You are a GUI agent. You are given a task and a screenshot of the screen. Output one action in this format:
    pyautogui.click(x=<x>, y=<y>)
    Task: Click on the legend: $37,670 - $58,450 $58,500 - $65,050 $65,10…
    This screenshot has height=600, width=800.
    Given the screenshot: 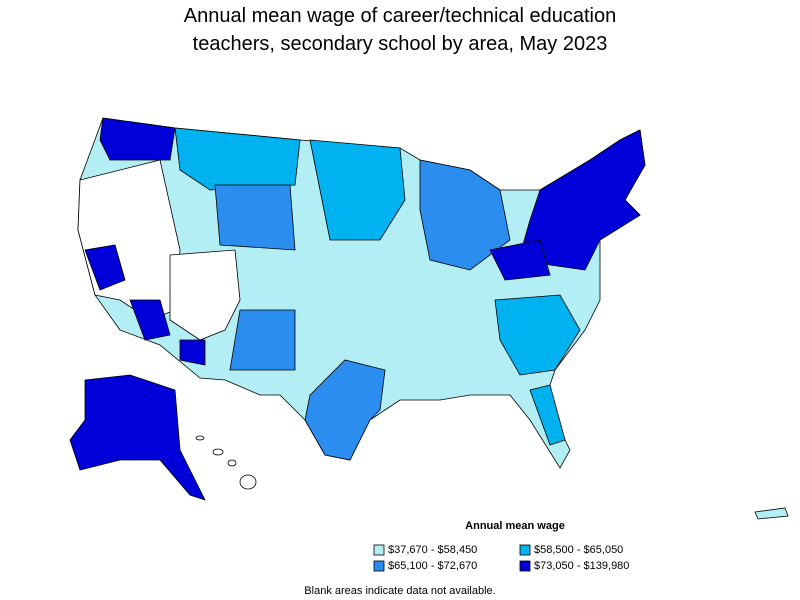 What is the action you would take?
    pyautogui.click(x=501, y=558)
    